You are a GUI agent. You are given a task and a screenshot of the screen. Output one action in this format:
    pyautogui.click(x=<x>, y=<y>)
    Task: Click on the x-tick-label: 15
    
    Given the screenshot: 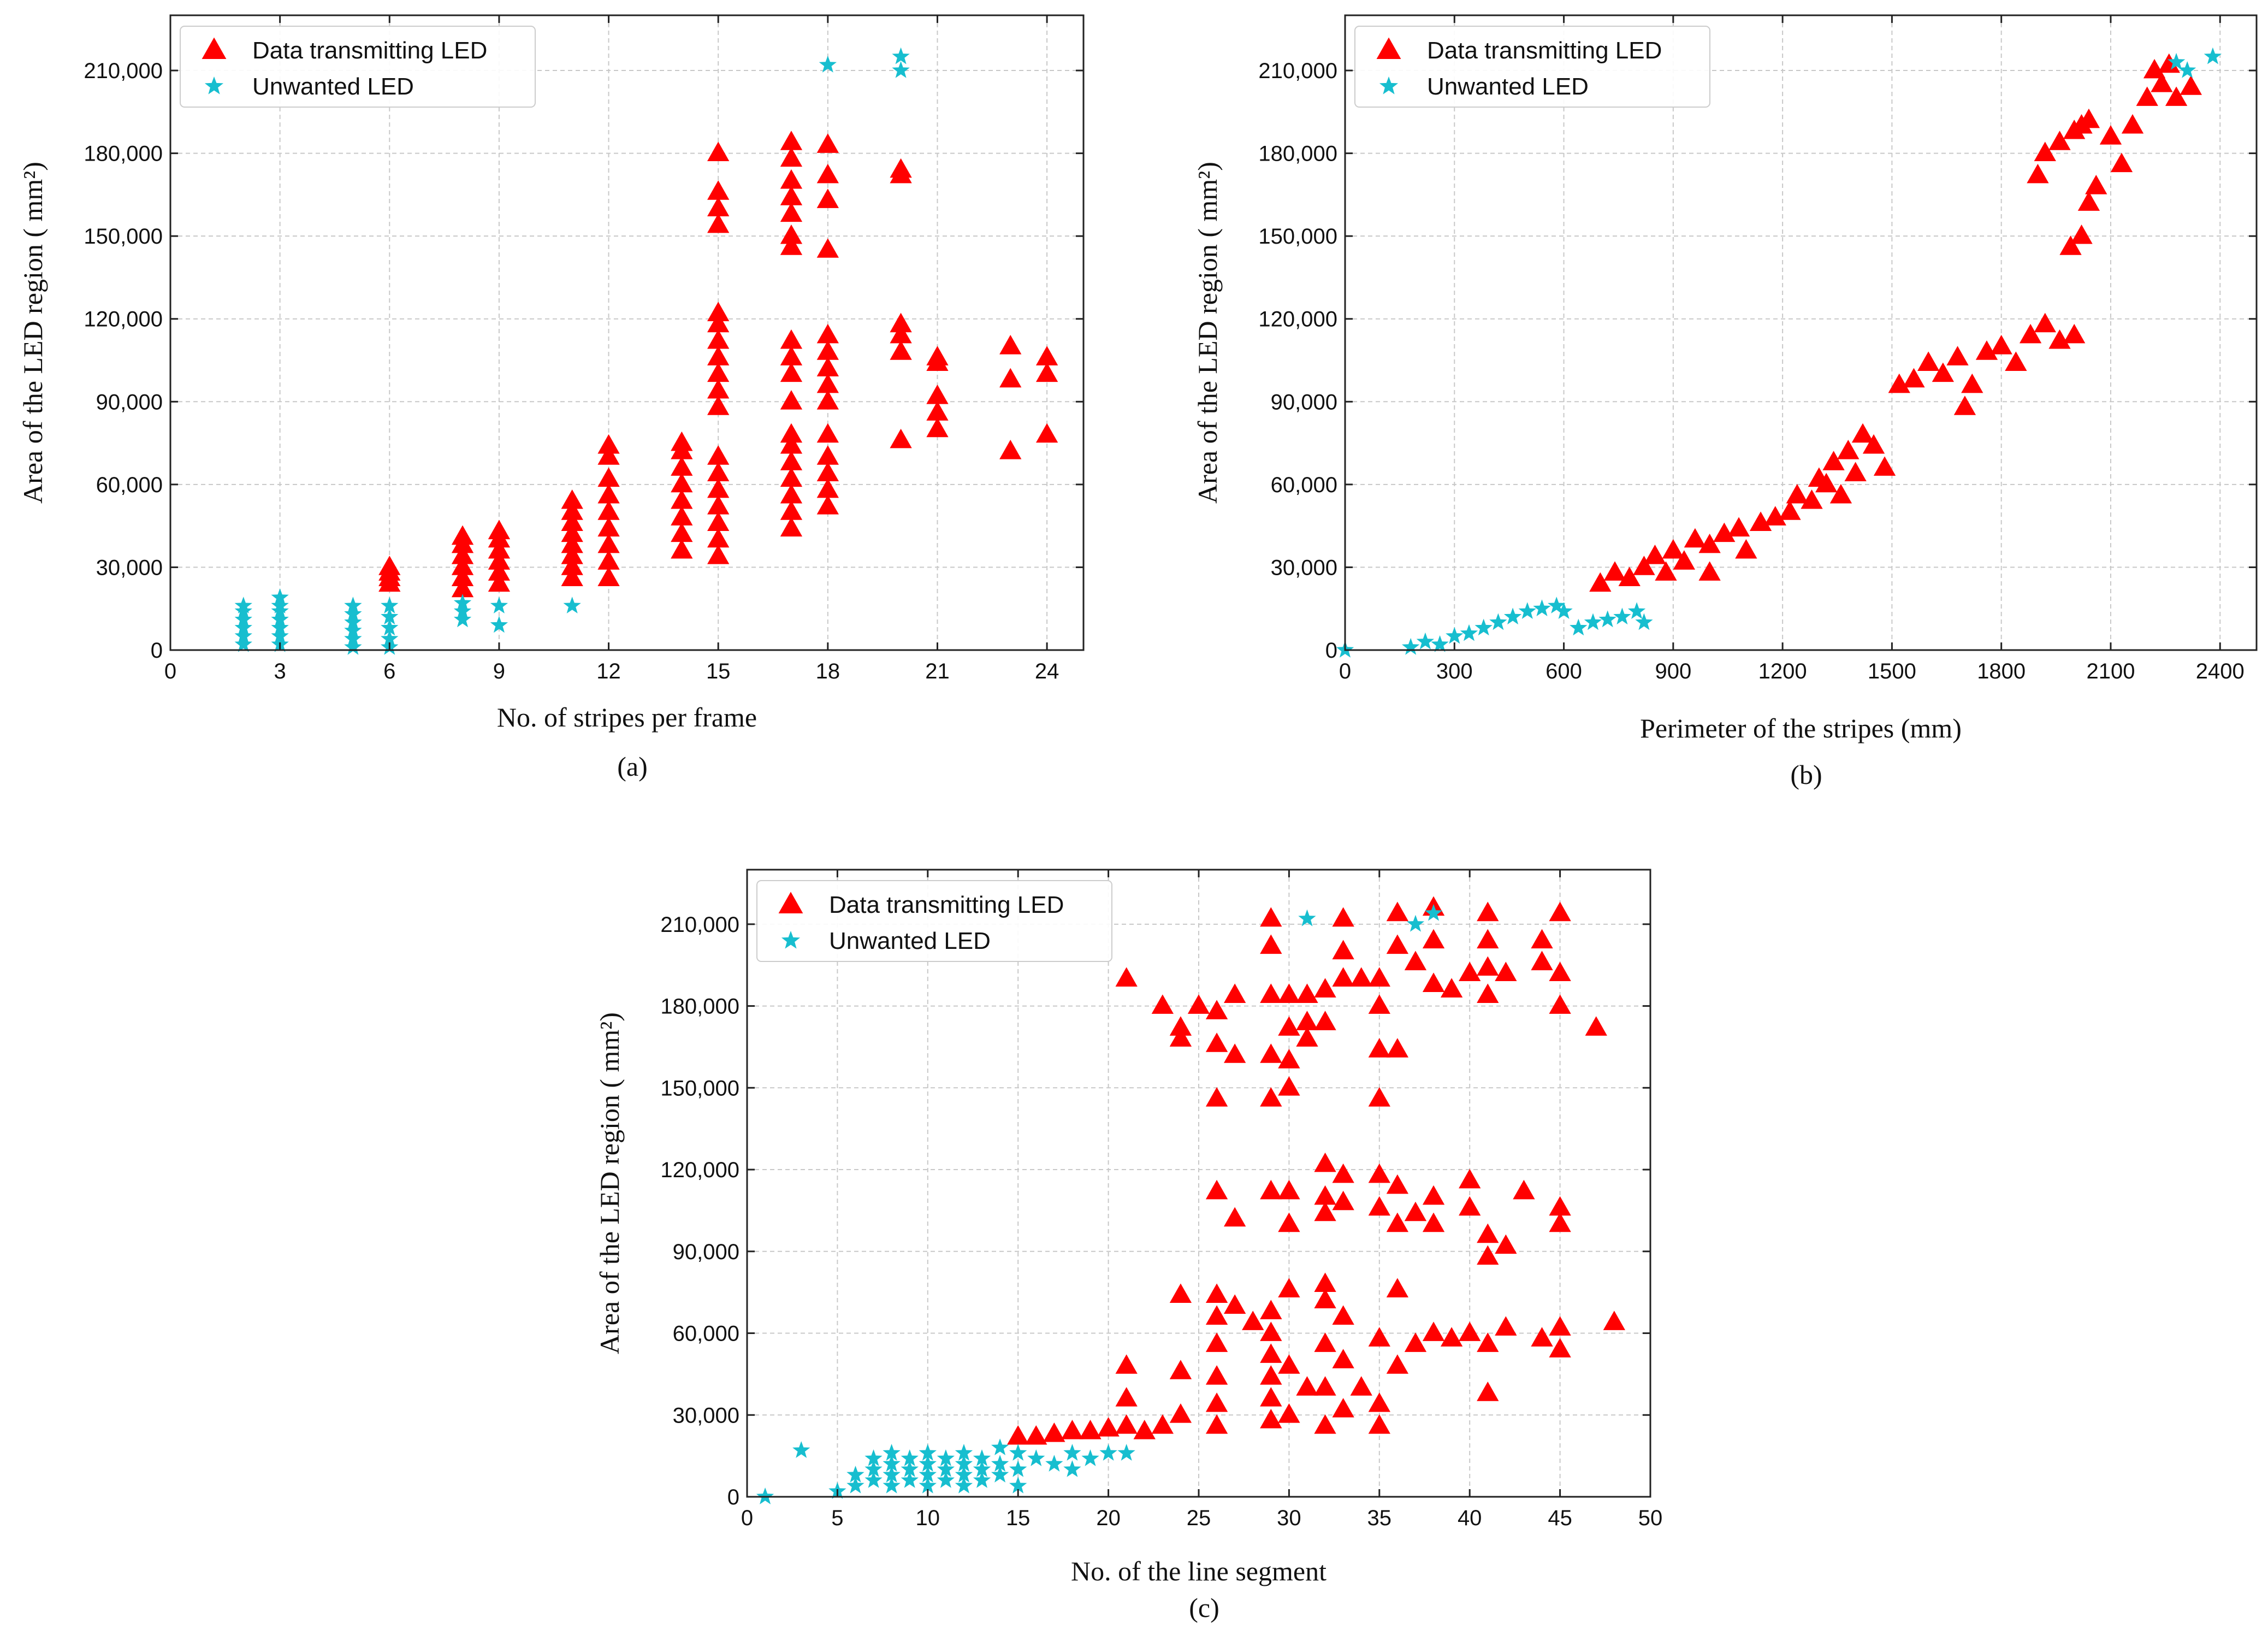 What is the action you would take?
    pyautogui.click(x=718, y=671)
    